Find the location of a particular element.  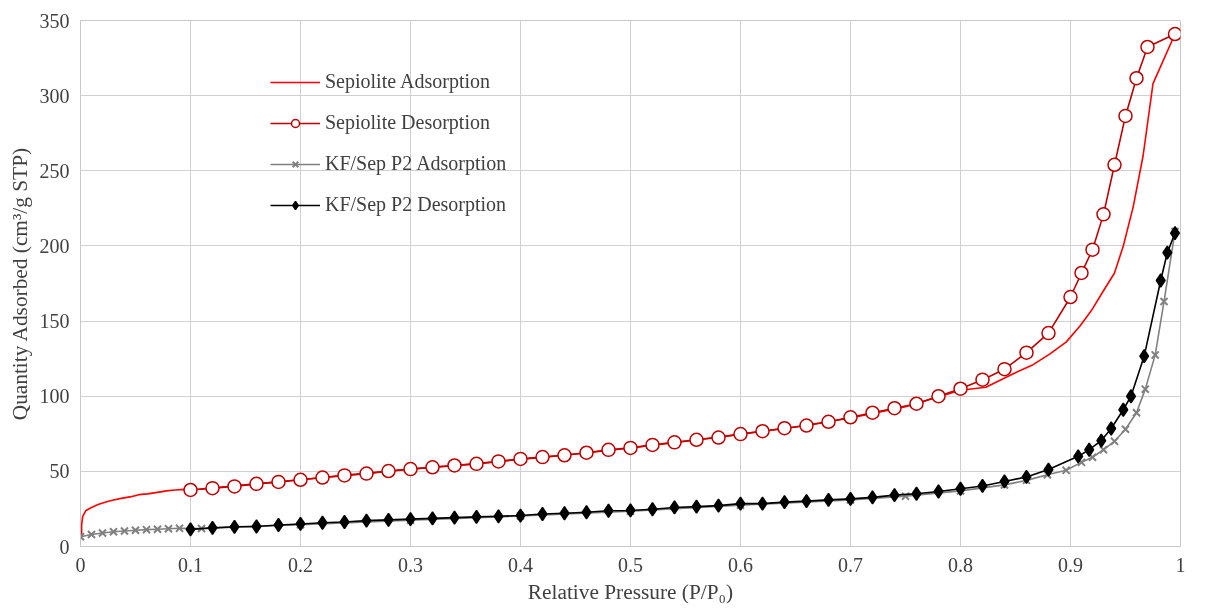

legend-label: KF/Sep P2 Adsorption is located at coordinates (416, 163).